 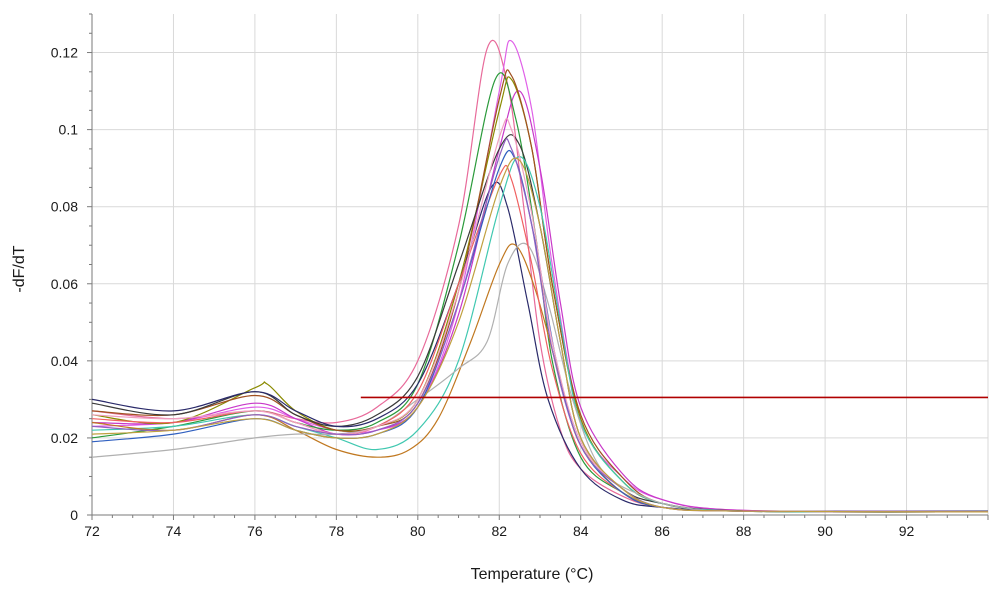 What do you see at coordinates (71, 268) in the screenshot?
I see `y-axis-ticks: 0 0.02 0.04 0.06 0.08 0.1 0.12` at bounding box center [71, 268].